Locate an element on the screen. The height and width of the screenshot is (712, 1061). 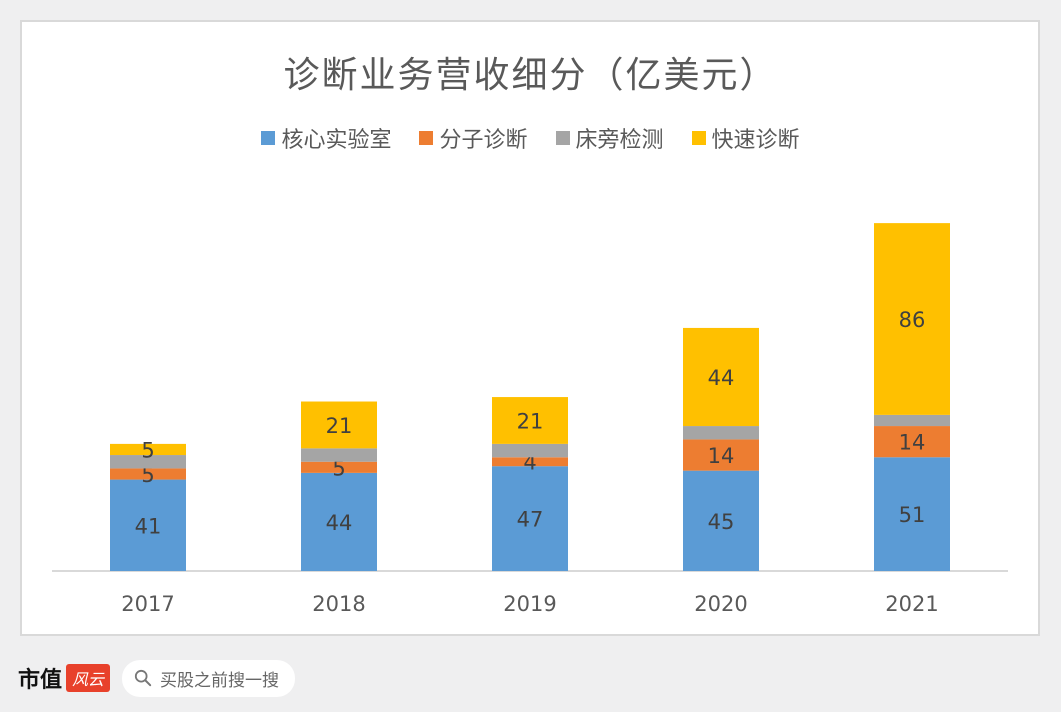
legend-item-molecular: 分子诊断 is located at coordinates (473, 138).